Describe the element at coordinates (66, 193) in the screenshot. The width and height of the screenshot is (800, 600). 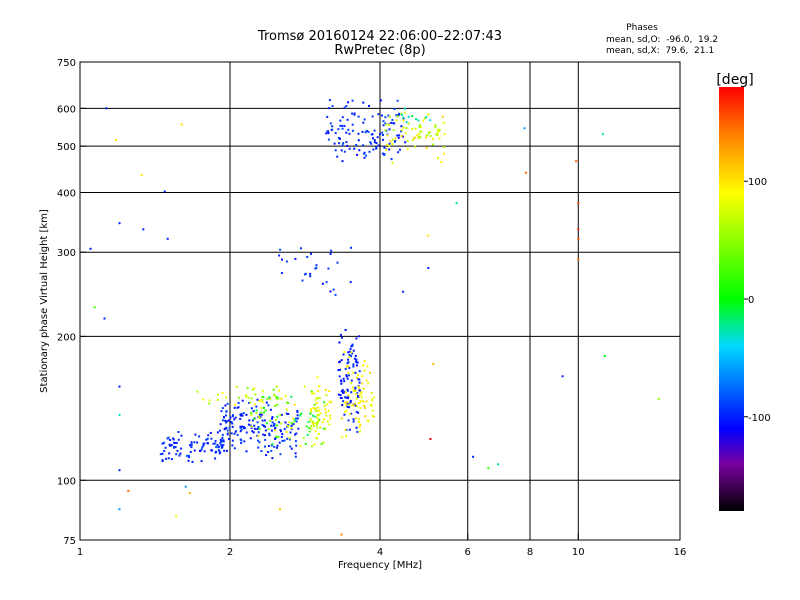
I see `y-tick-label: 400` at that location.